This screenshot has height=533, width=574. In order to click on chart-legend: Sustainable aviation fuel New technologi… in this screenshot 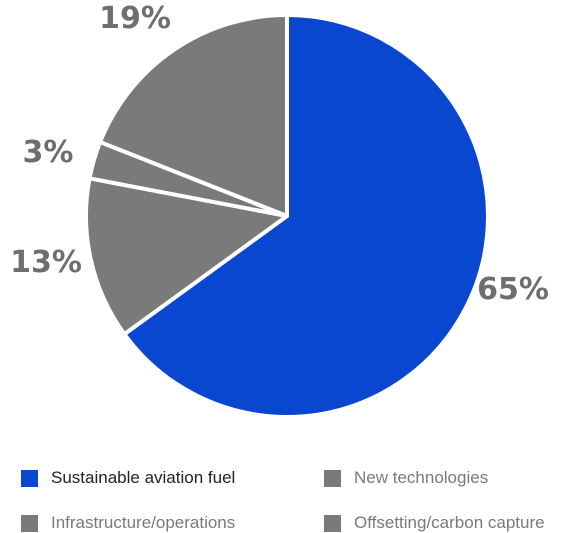, I will do `click(297, 499)`.